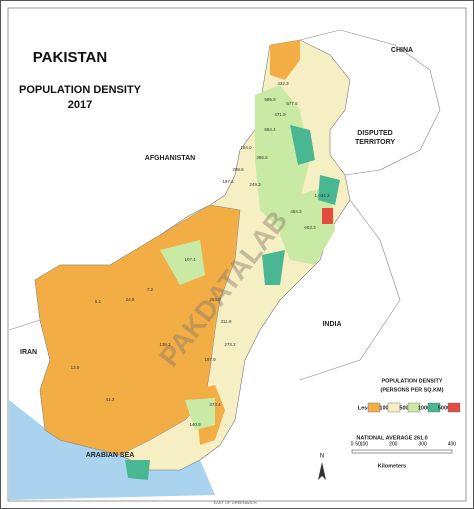 Image resolution: width=474 pixels, height=509 pixels. I want to click on district-value: 107.4, so click(190, 259).